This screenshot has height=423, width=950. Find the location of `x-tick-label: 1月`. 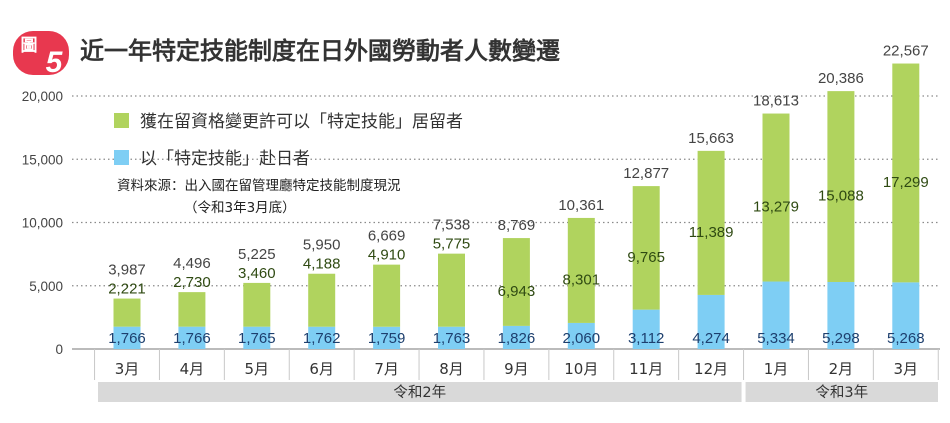

x-tick-label: 1月 is located at coordinates (776, 369).